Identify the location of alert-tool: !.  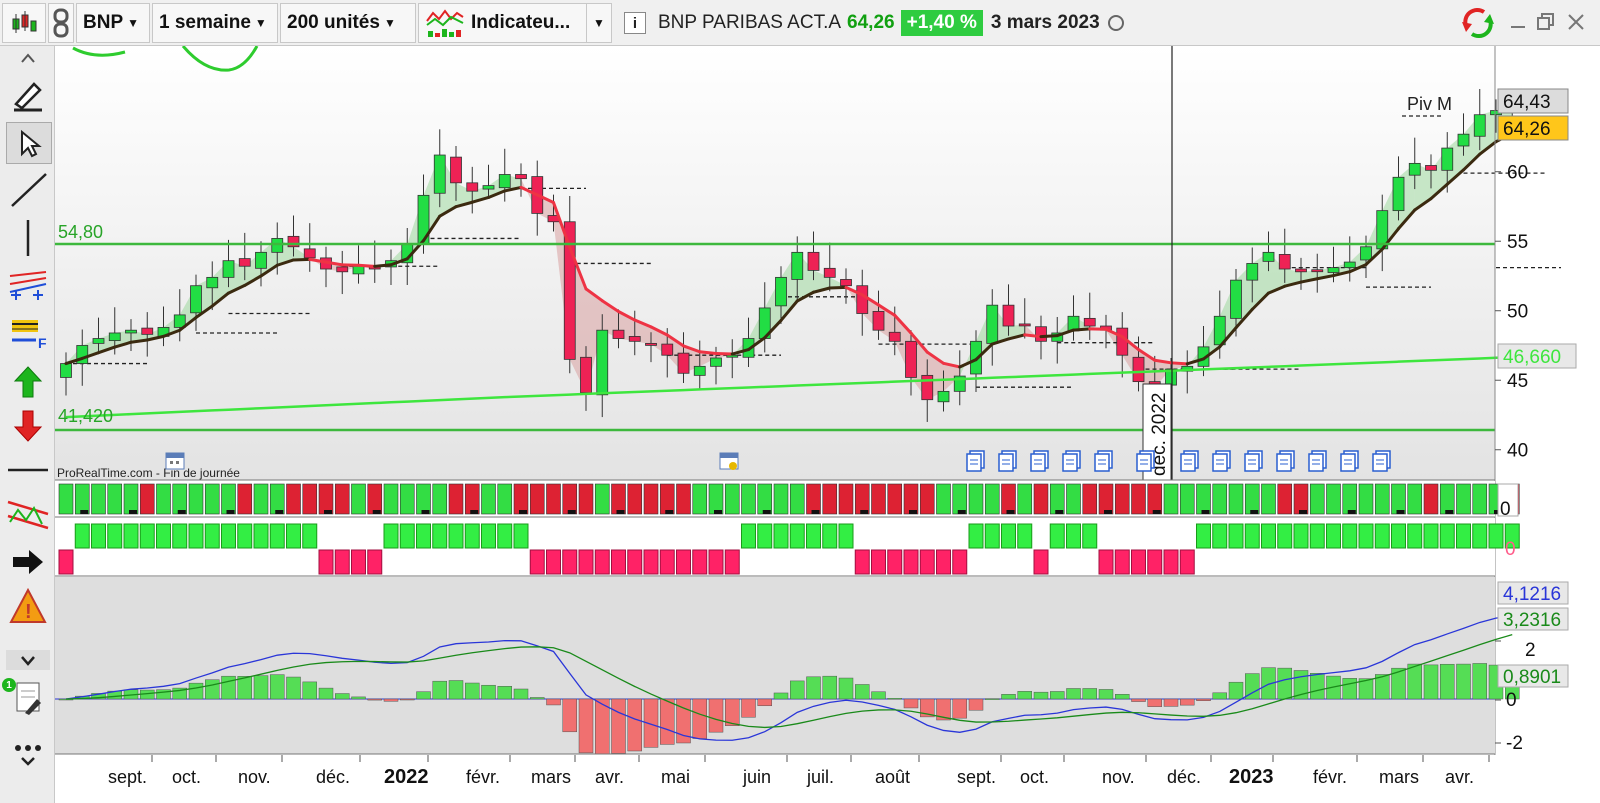
(28, 606).